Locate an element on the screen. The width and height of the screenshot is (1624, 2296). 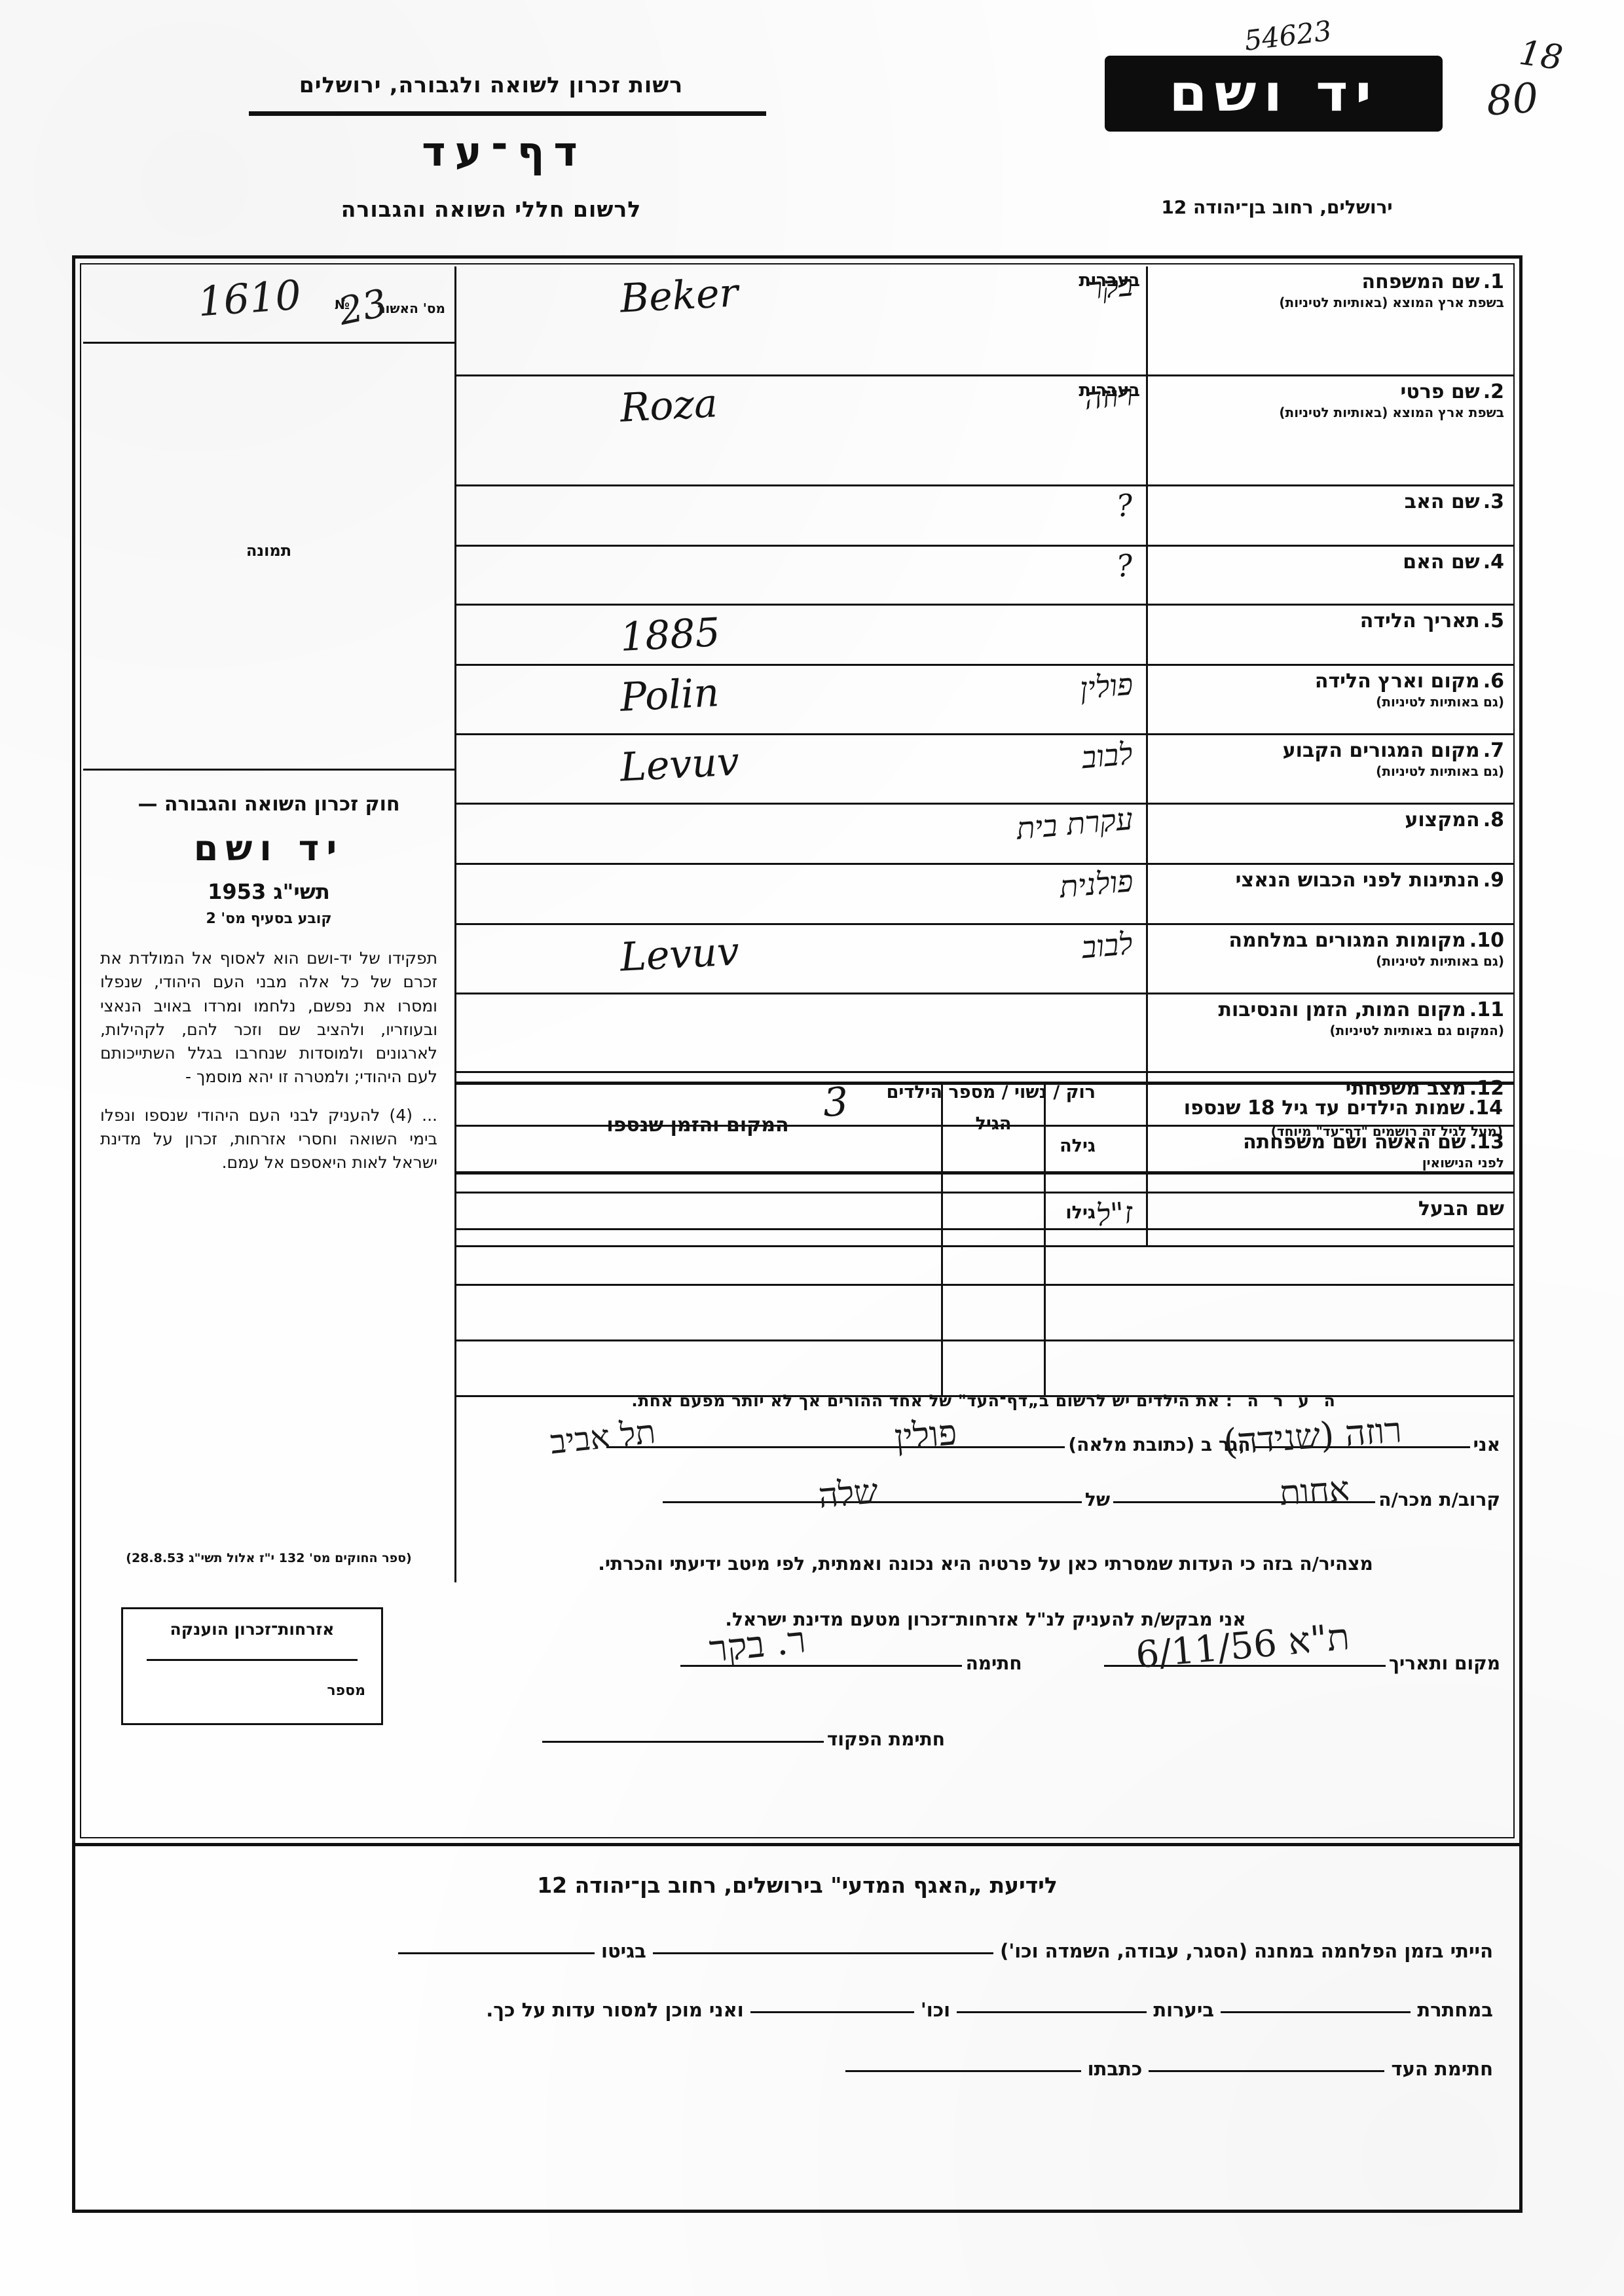
approval-number-value: 1610 is located at coordinates (249, 298).